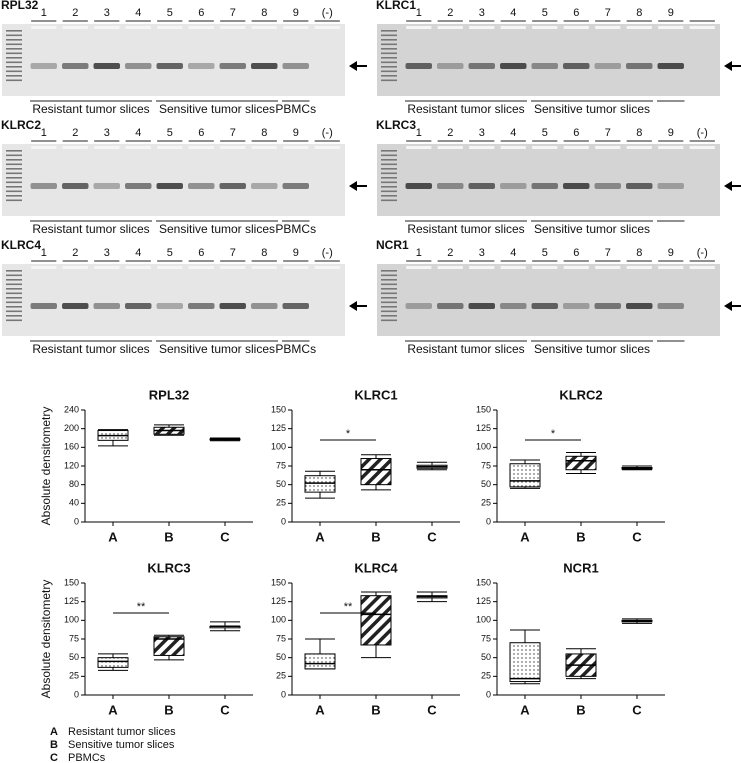 The height and width of the screenshot is (763, 741). What do you see at coordinates (281, 638) in the screenshot?
I see `y-tick-label: 75` at bounding box center [281, 638].